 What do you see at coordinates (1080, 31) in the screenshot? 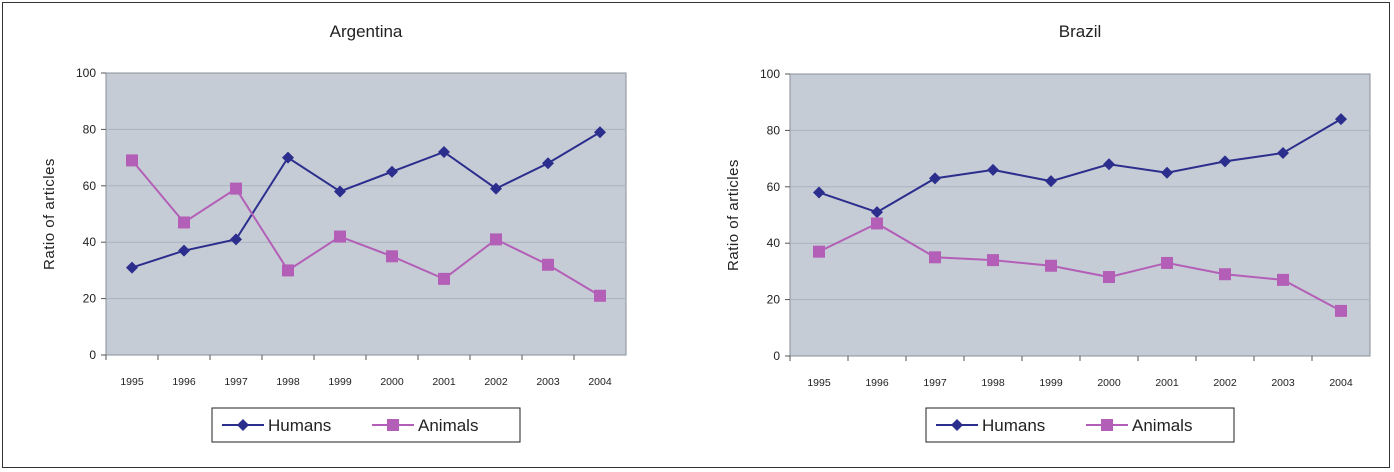
I see `chart-title: Brazil` at bounding box center [1080, 31].